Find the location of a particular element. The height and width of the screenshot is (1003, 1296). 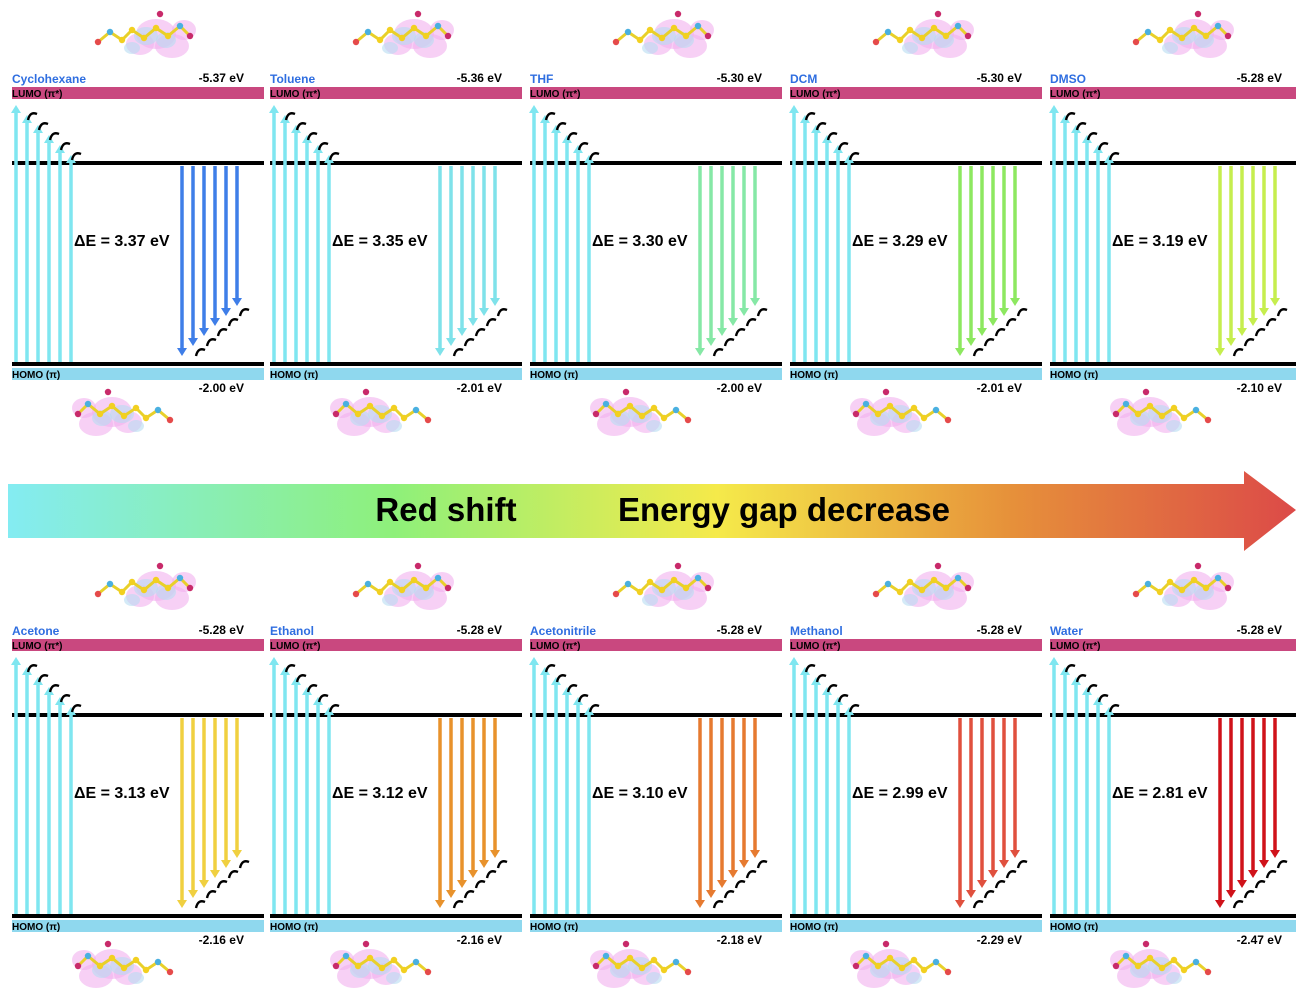

solvent-label: Cyclohexane is located at coordinates (49, 79).